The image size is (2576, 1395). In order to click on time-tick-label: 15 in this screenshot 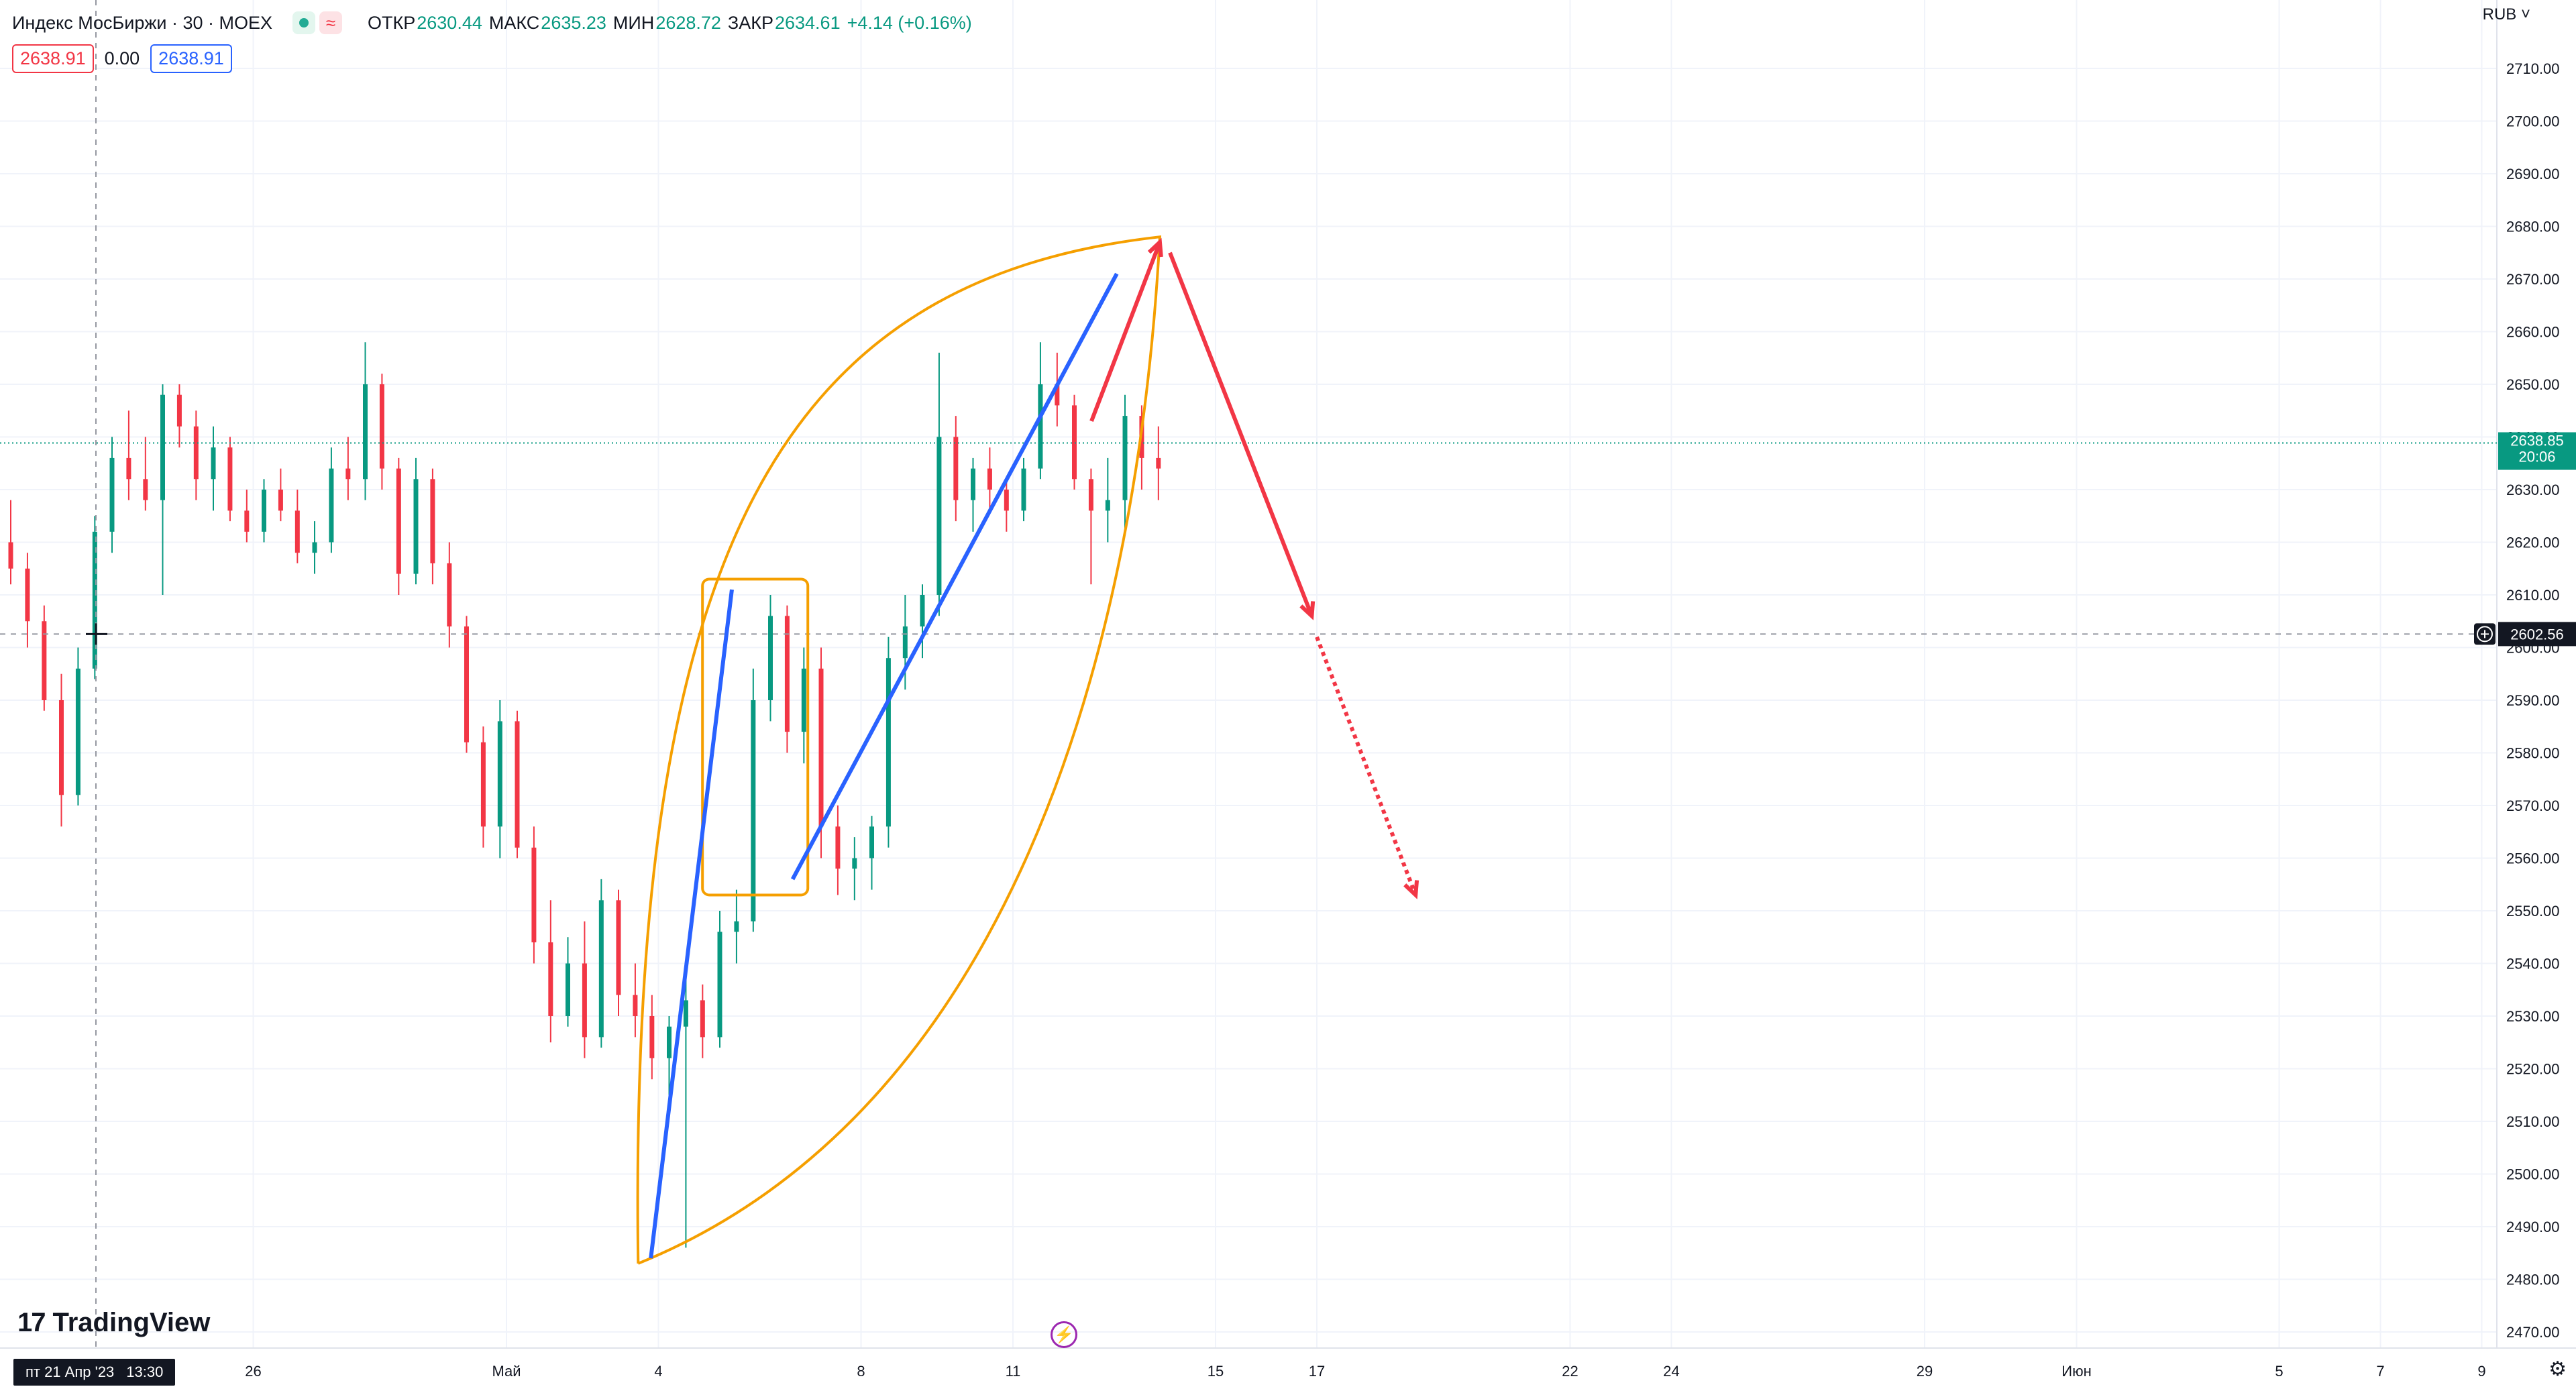, I will do `click(1216, 1371)`.